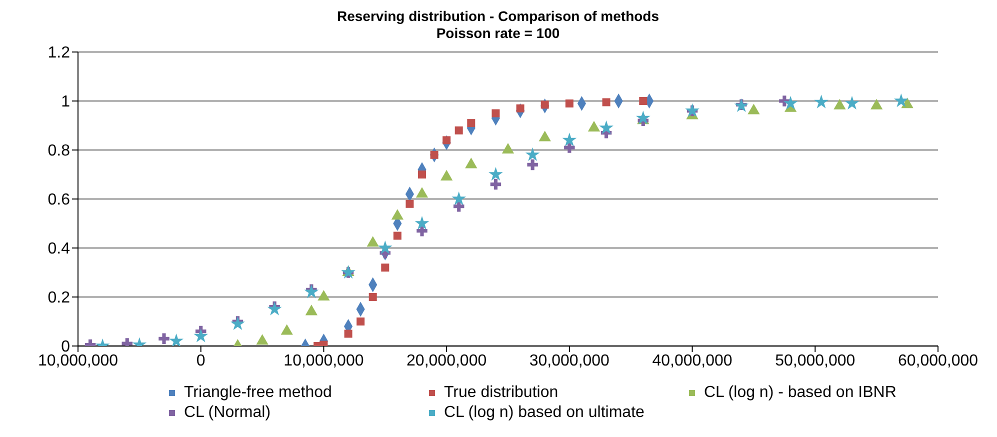 This screenshot has width=997, height=437. Describe the element at coordinates (501, 393) in the screenshot. I see `legend-label: True distribution` at that location.